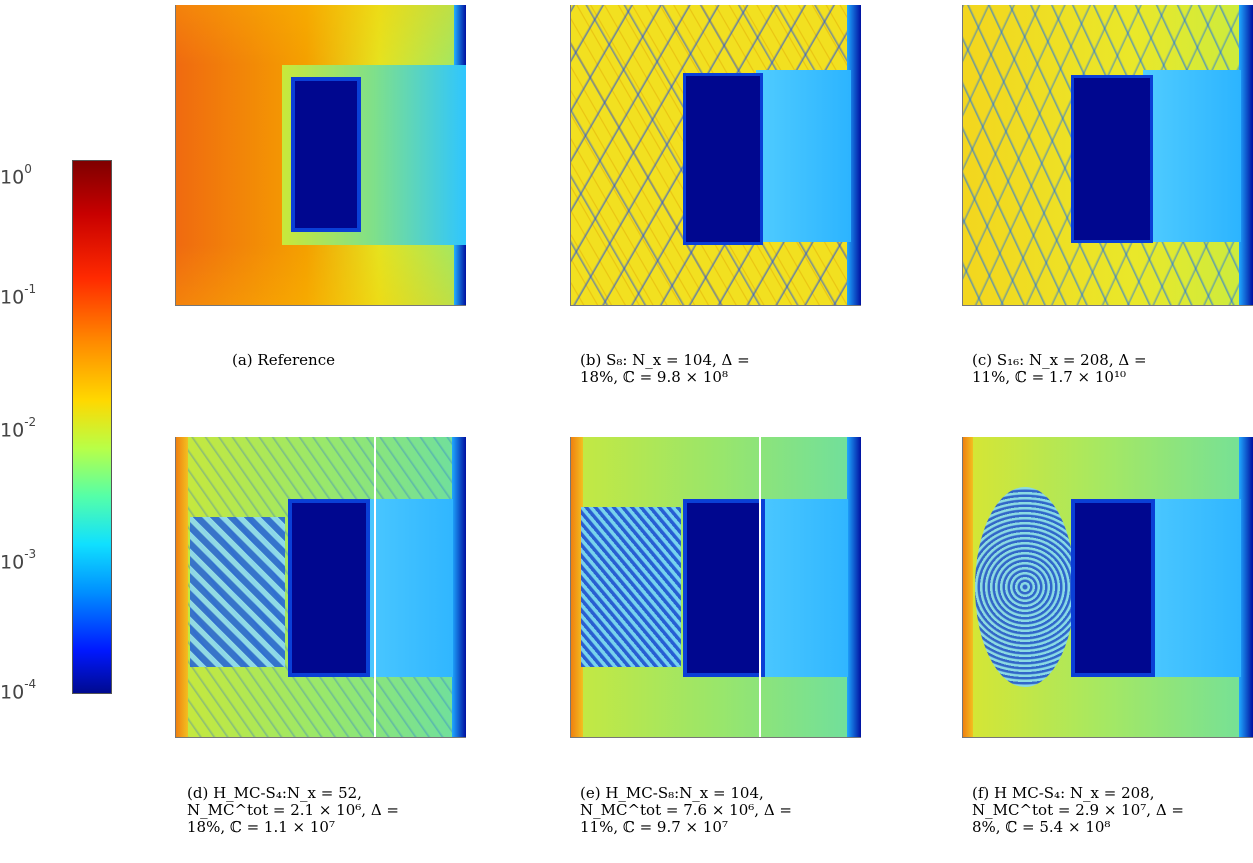  I want to click on panel-e-seam, so click(760, 587).